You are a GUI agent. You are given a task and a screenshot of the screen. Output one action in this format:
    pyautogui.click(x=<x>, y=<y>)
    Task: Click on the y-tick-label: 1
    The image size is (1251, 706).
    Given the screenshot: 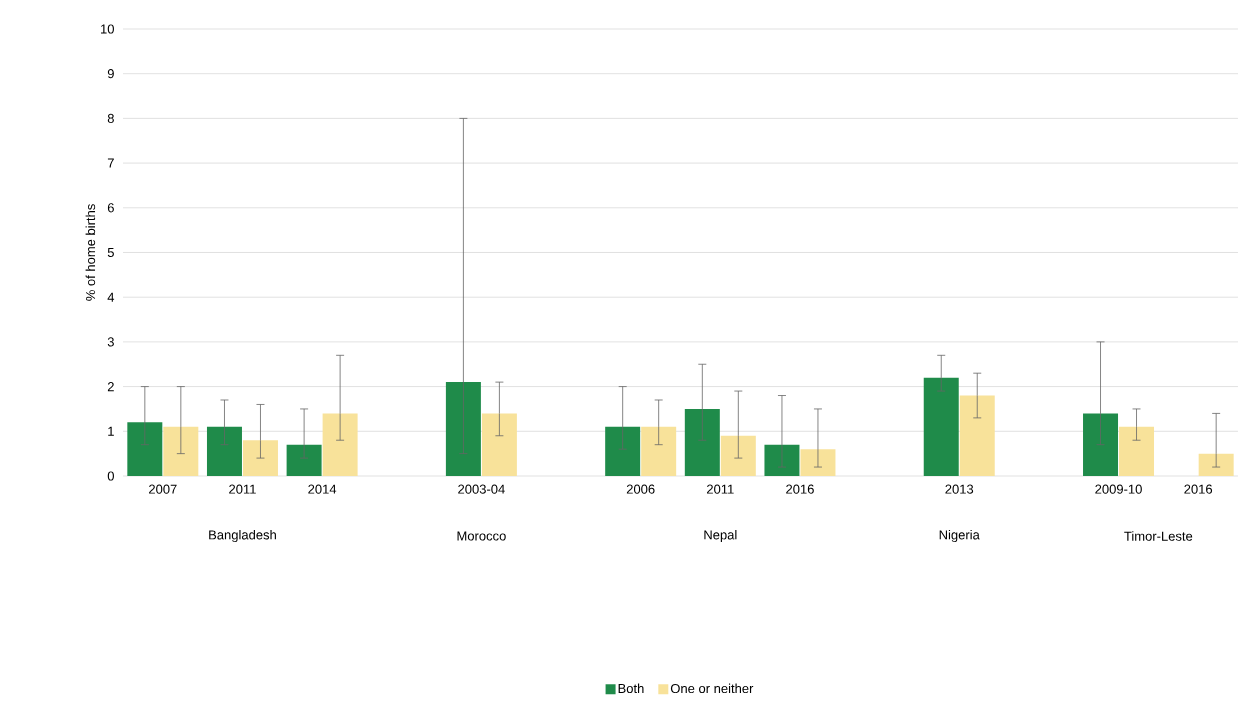 What is the action you would take?
    pyautogui.click(x=111, y=431)
    